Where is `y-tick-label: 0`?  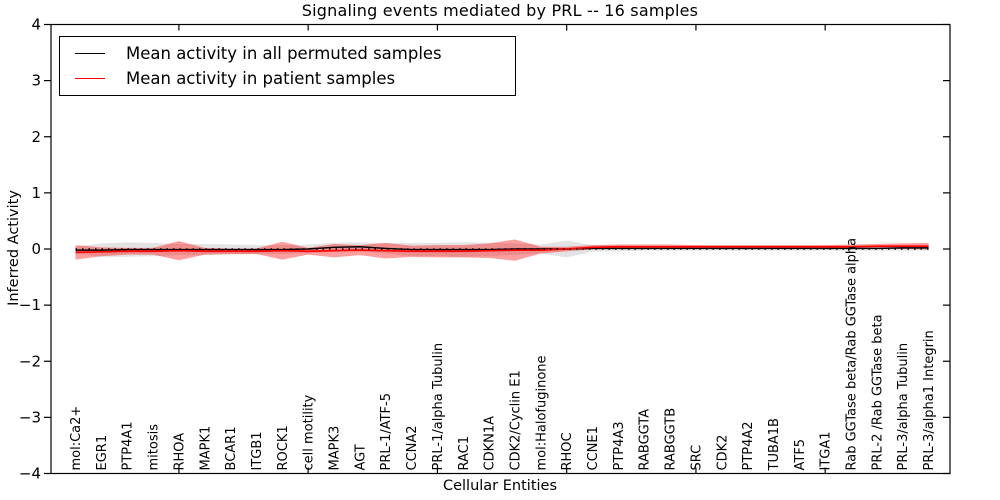
y-tick-label: 0 is located at coordinates (36, 249).